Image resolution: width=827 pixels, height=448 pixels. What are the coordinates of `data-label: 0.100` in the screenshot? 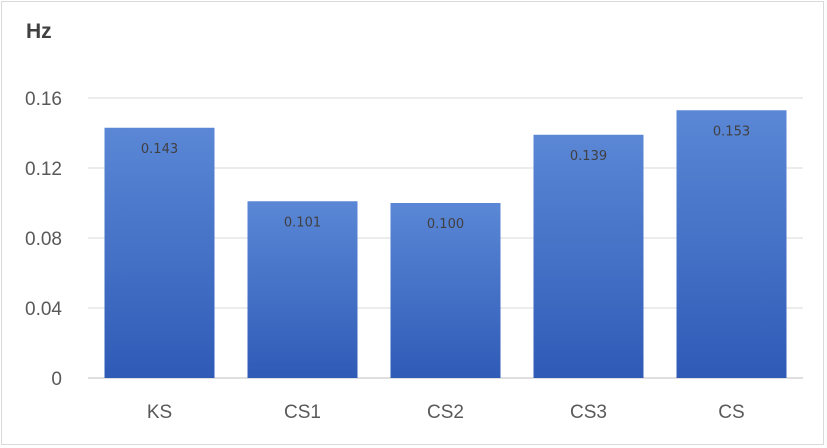 It's located at (445, 224).